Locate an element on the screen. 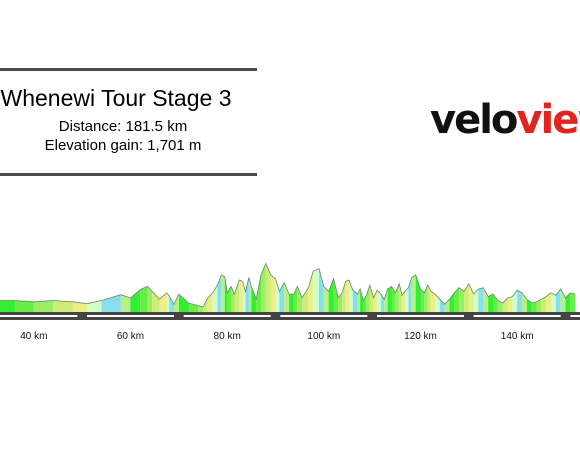 The width and height of the screenshot is (580, 469). veloviewer-logo: veloviewer is located at coordinates (505, 120).